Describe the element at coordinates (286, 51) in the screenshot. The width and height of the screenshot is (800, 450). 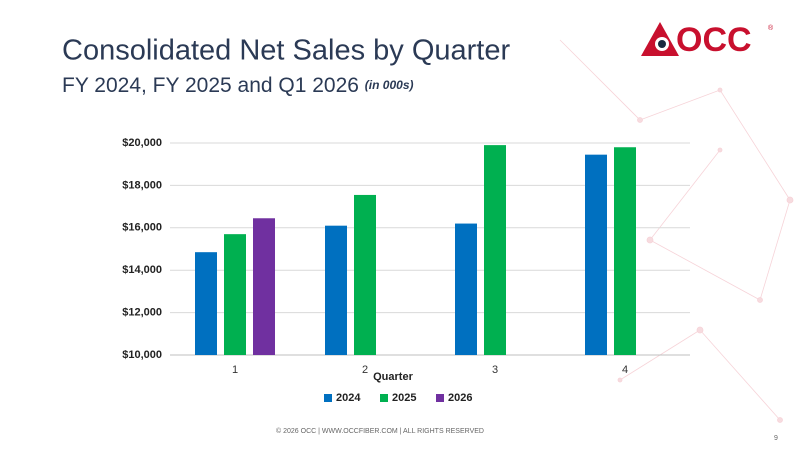
I see `chart-title: Consolidated Net Sales by Quarter` at that location.